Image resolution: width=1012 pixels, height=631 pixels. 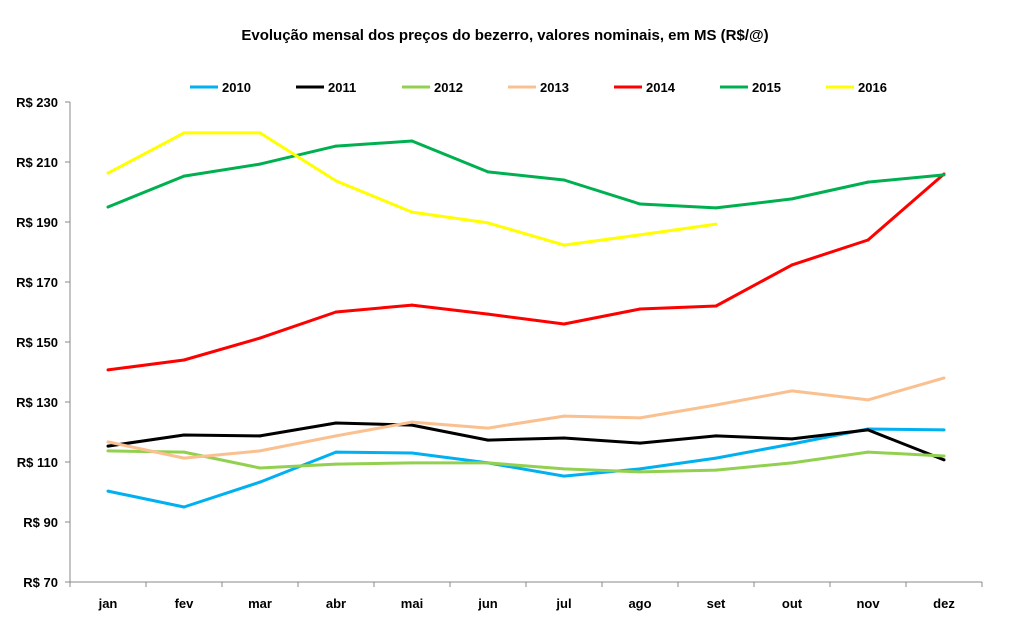 I want to click on data-point-2014-out, so click(x=792, y=265).